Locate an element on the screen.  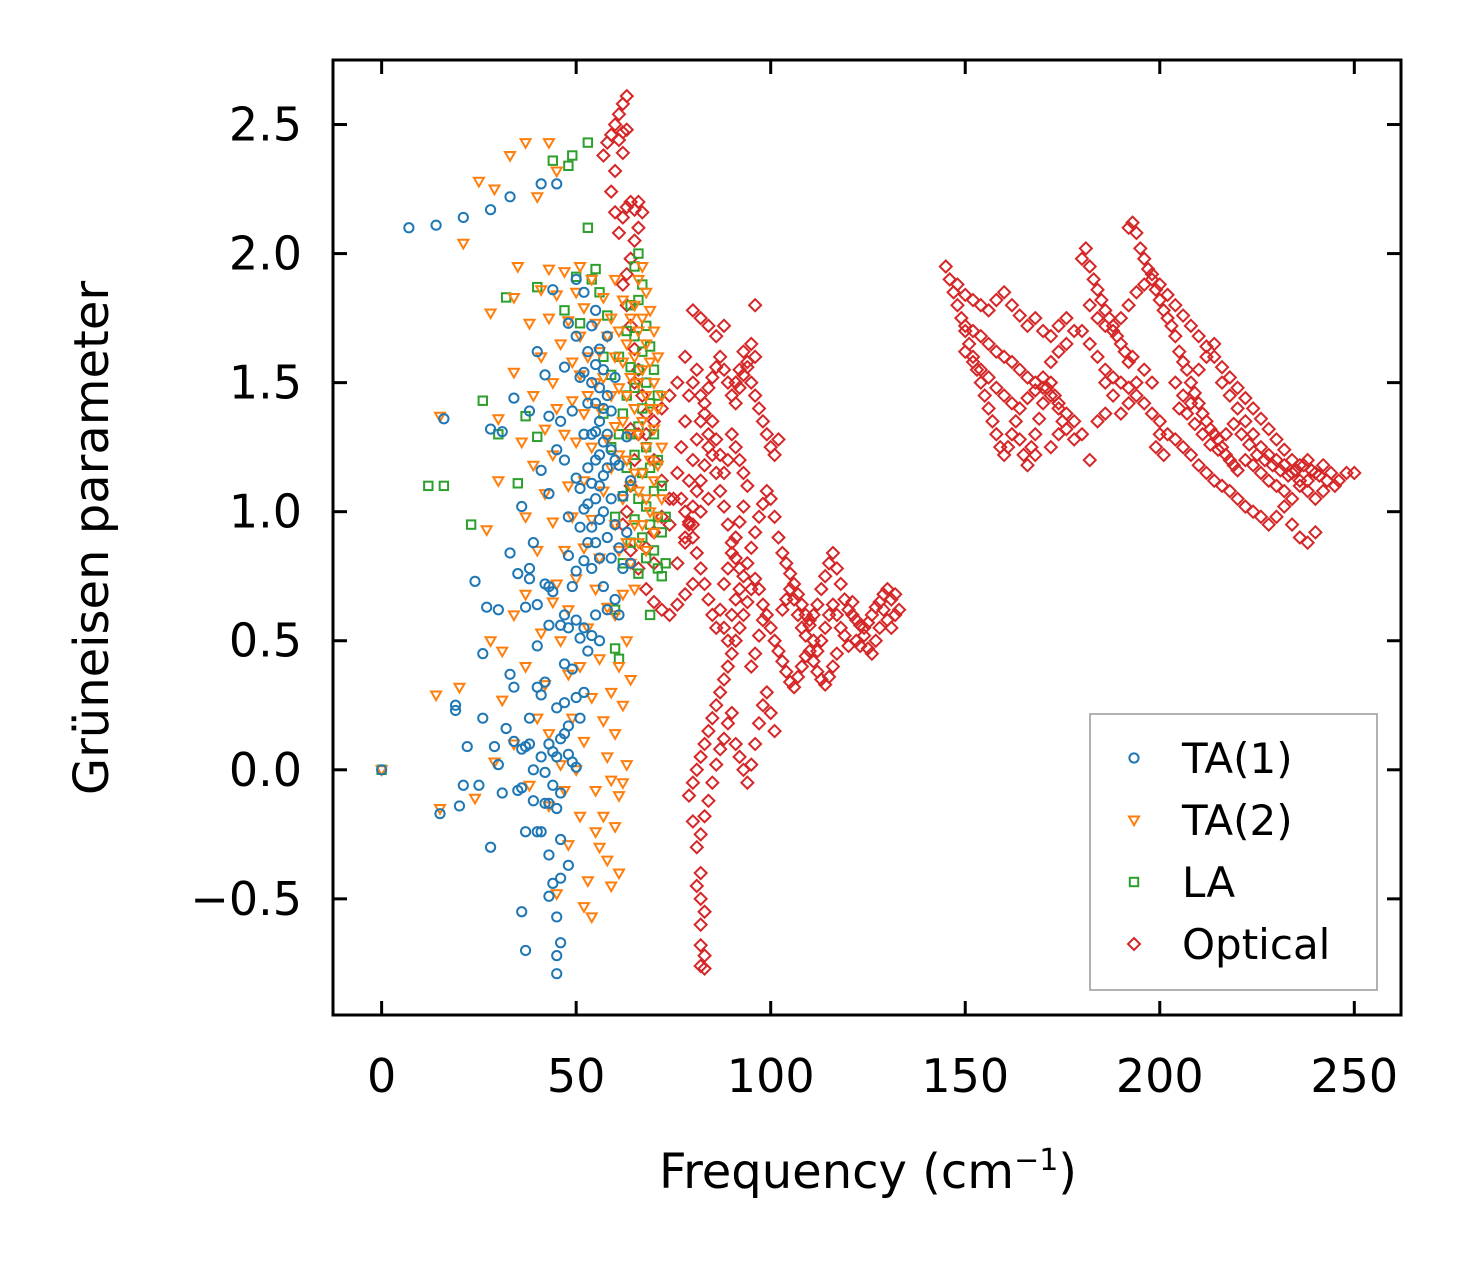
legend: TA(1) TA(2) LA Optical is located at coordinates (1233, 852).